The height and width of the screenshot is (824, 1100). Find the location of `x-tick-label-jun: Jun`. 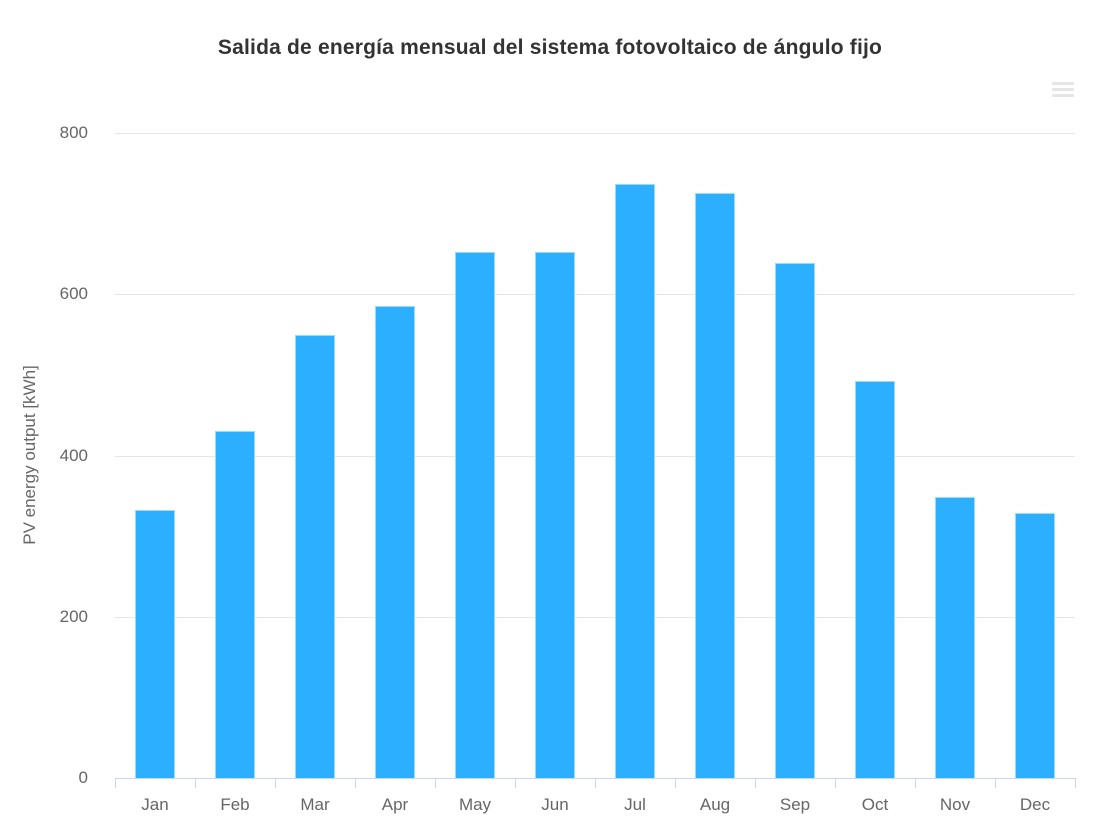

x-tick-label-jun: Jun is located at coordinates (555, 804).